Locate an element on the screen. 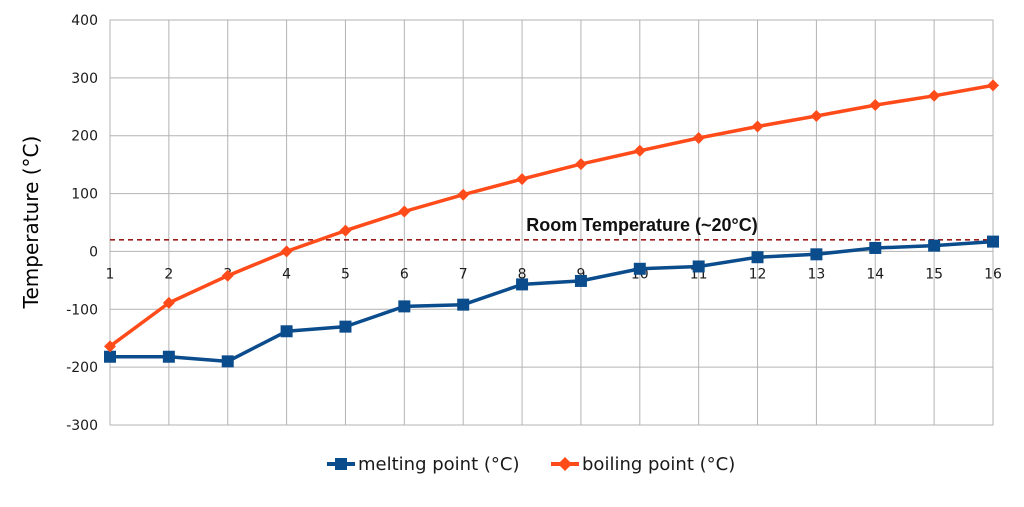 This screenshot has height=507, width=1024. y-tick-label: -100 is located at coordinates (82, 310).